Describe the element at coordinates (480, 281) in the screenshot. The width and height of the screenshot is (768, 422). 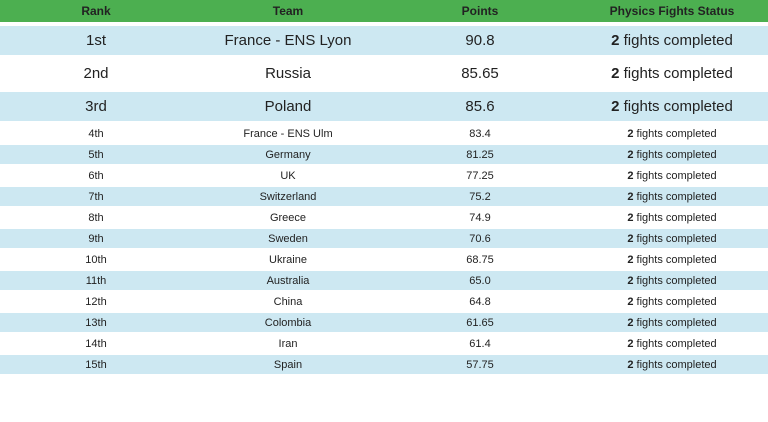
I see `points-cell: 65.0` at that location.